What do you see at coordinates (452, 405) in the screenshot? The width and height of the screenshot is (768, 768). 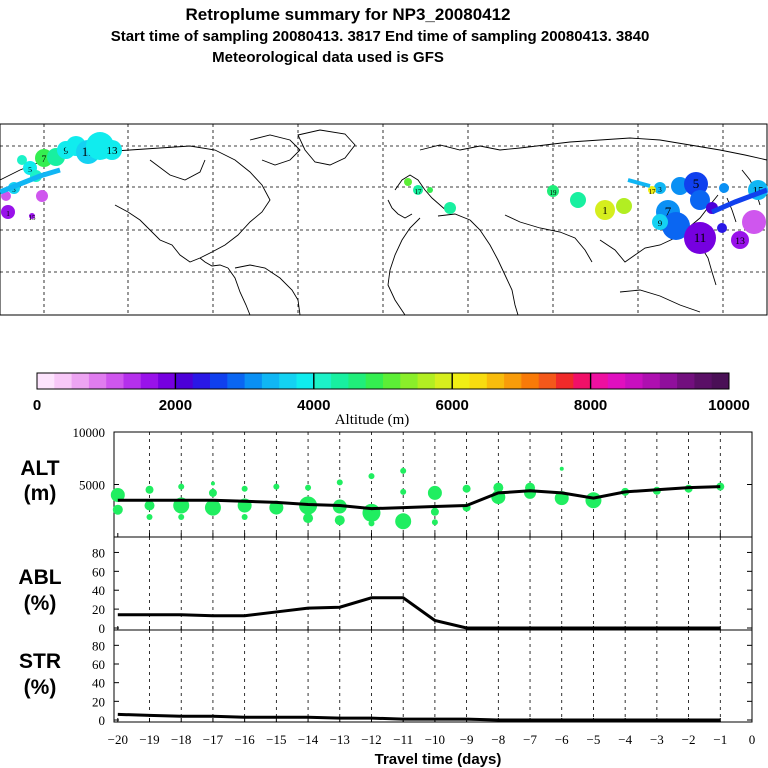 I see `colorbar-tick-label: 6000` at bounding box center [452, 405].